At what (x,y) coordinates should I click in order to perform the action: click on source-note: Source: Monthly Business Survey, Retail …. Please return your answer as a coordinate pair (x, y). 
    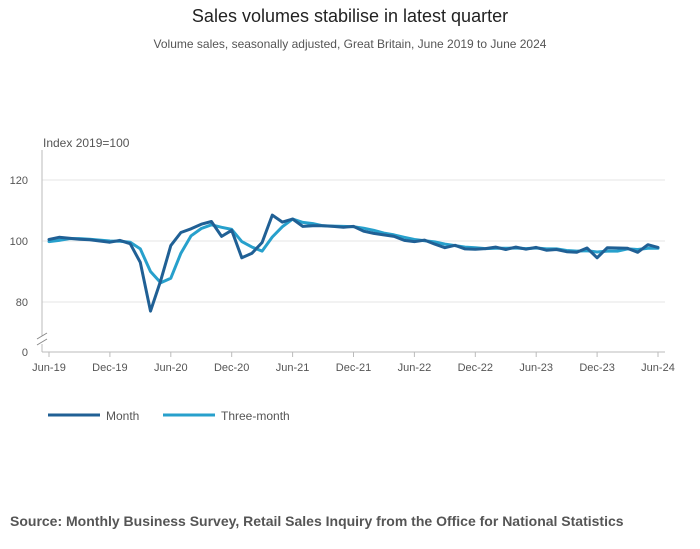
    Looking at the image, I should click on (317, 521).